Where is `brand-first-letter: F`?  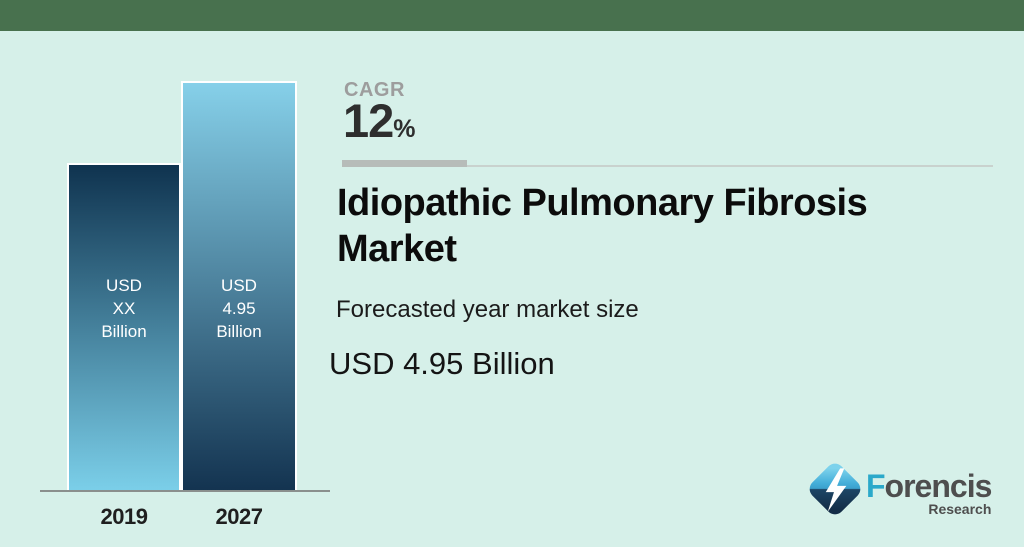
brand-first-letter: F is located at coordinates (876, 486).